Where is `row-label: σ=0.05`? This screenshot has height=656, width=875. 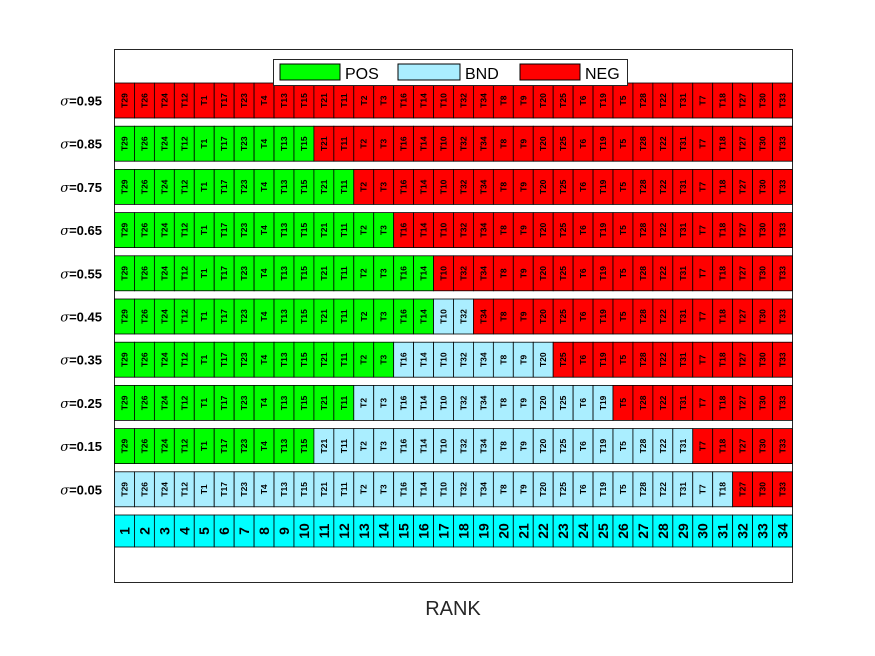
row-label: σ=0.05 is located at coordinates (81, 490).